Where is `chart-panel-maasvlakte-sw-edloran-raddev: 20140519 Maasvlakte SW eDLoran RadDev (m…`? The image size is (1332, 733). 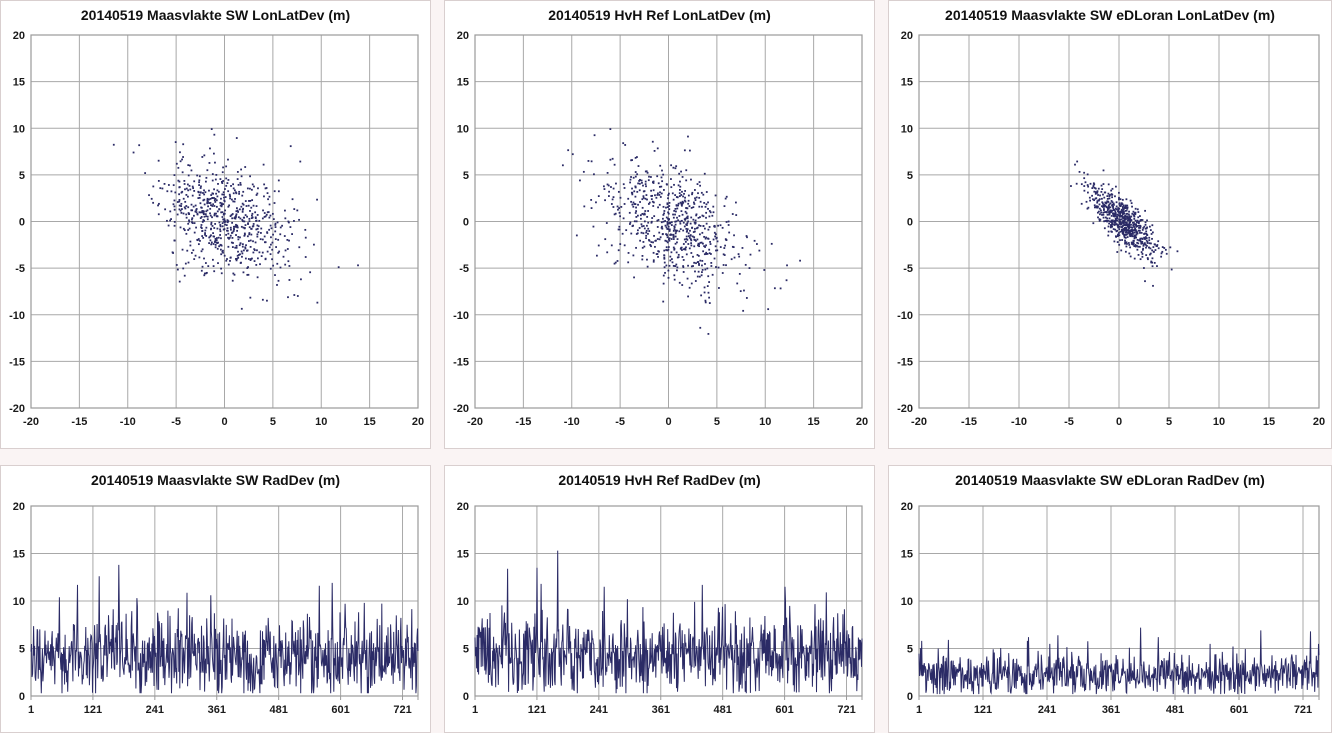 chart-panel-maasvlakte-sw-edloran-raddev: 20140519 Maasvlakte SW eDLoran RadDev (m… is located at coordinates (1110, 599).